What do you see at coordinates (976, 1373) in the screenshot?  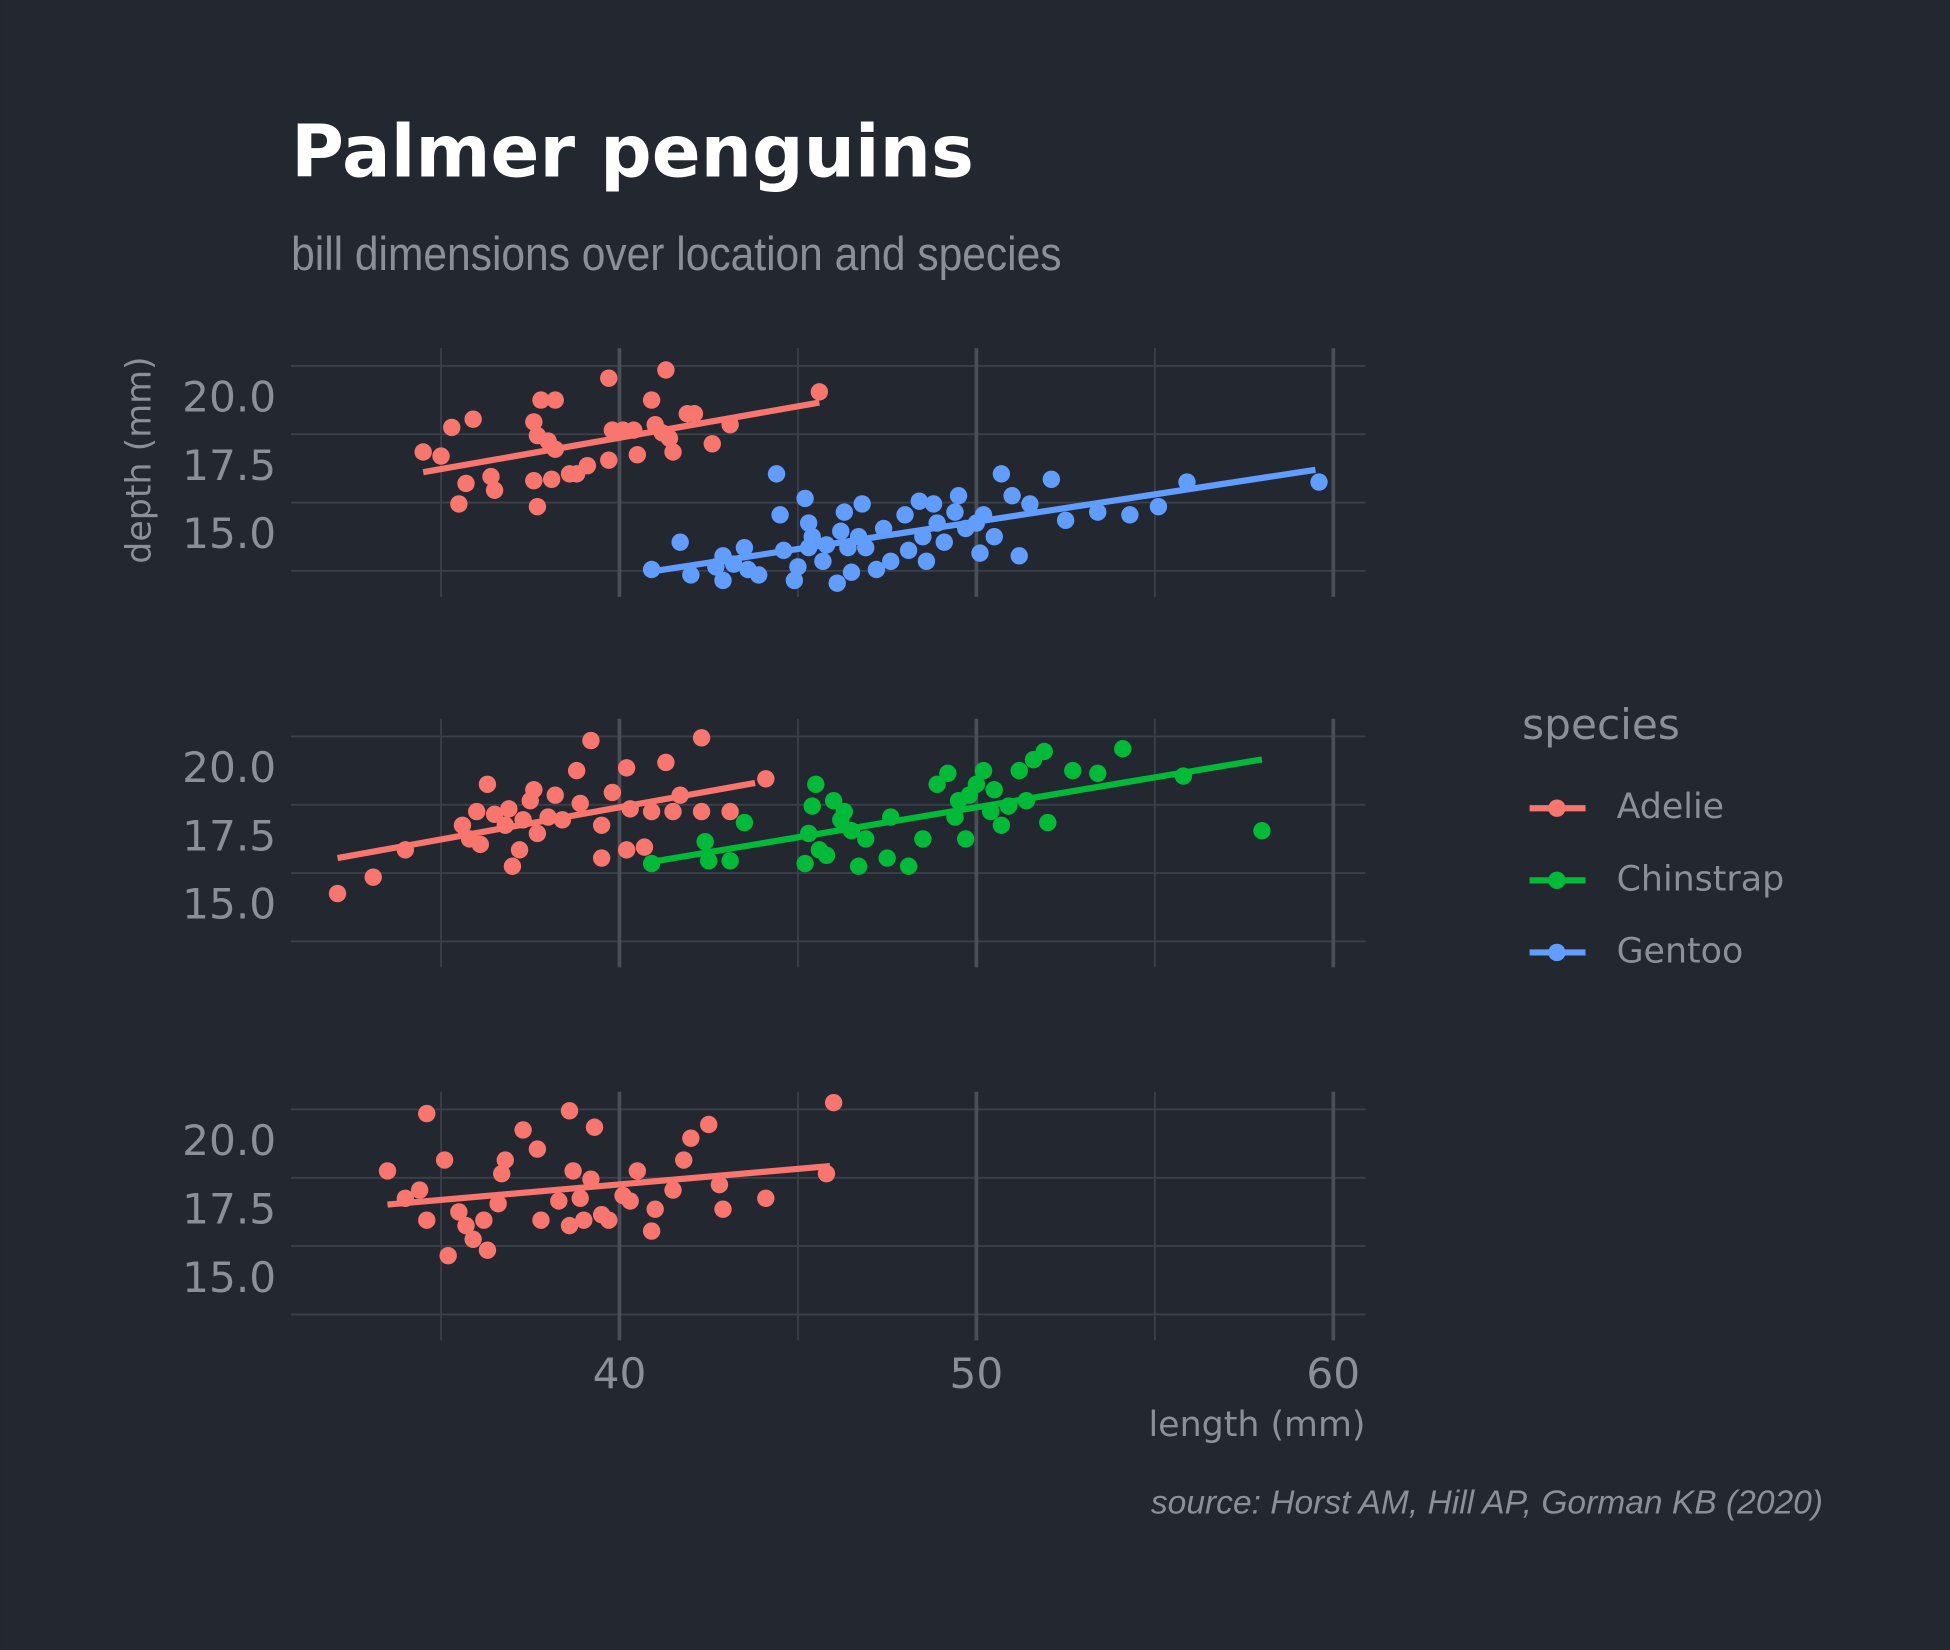 I see `x-tick-label: 50` at bounding box center [976, 1373].